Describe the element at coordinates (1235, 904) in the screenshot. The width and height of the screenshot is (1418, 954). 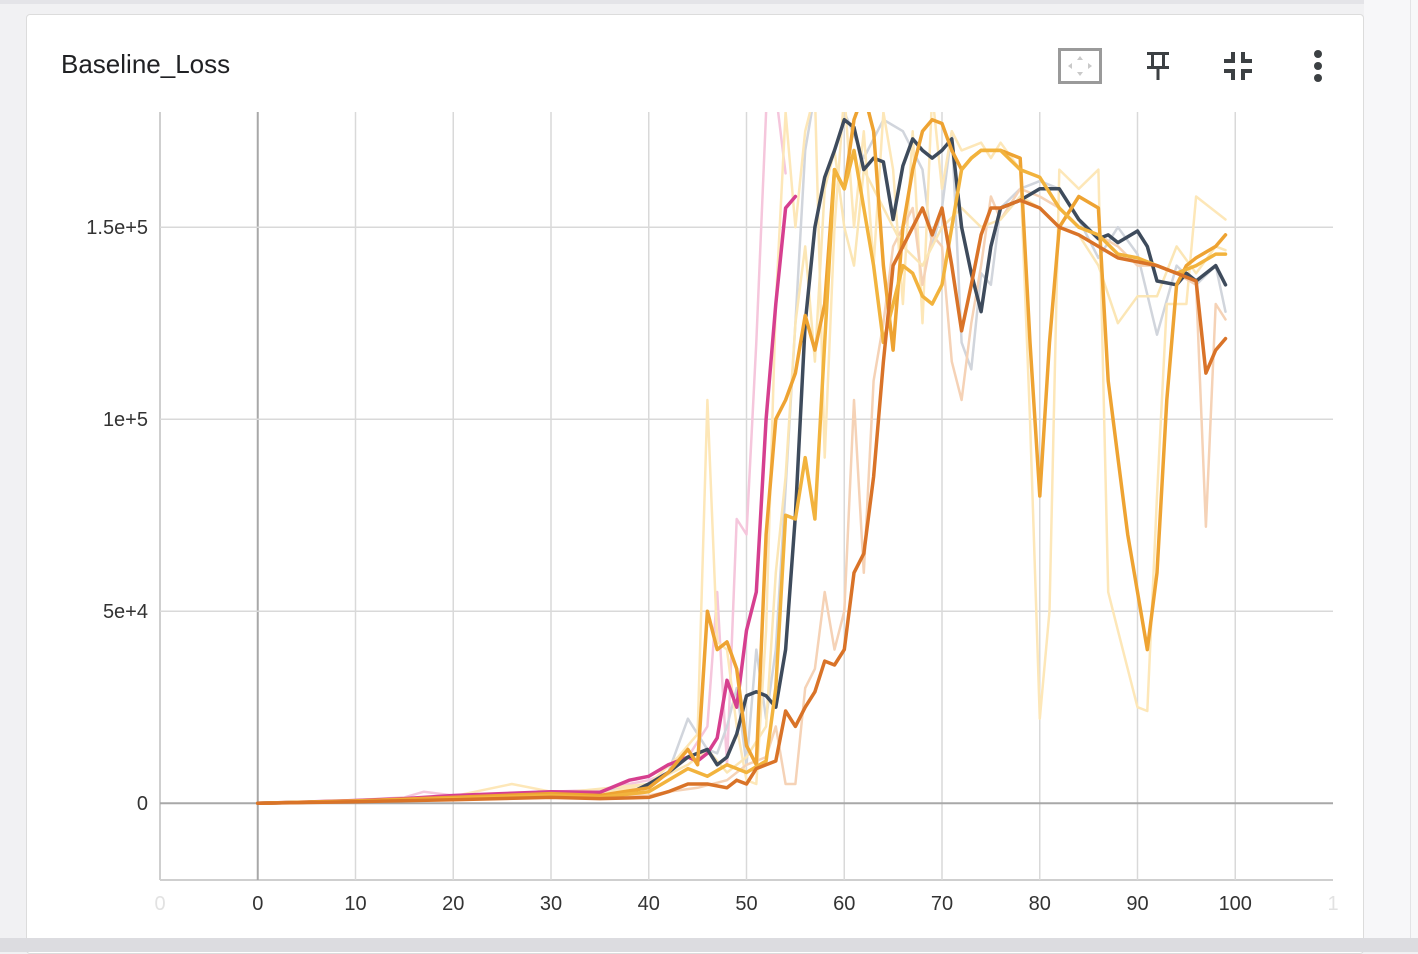
I see `x-tick-label: 100` at that location.